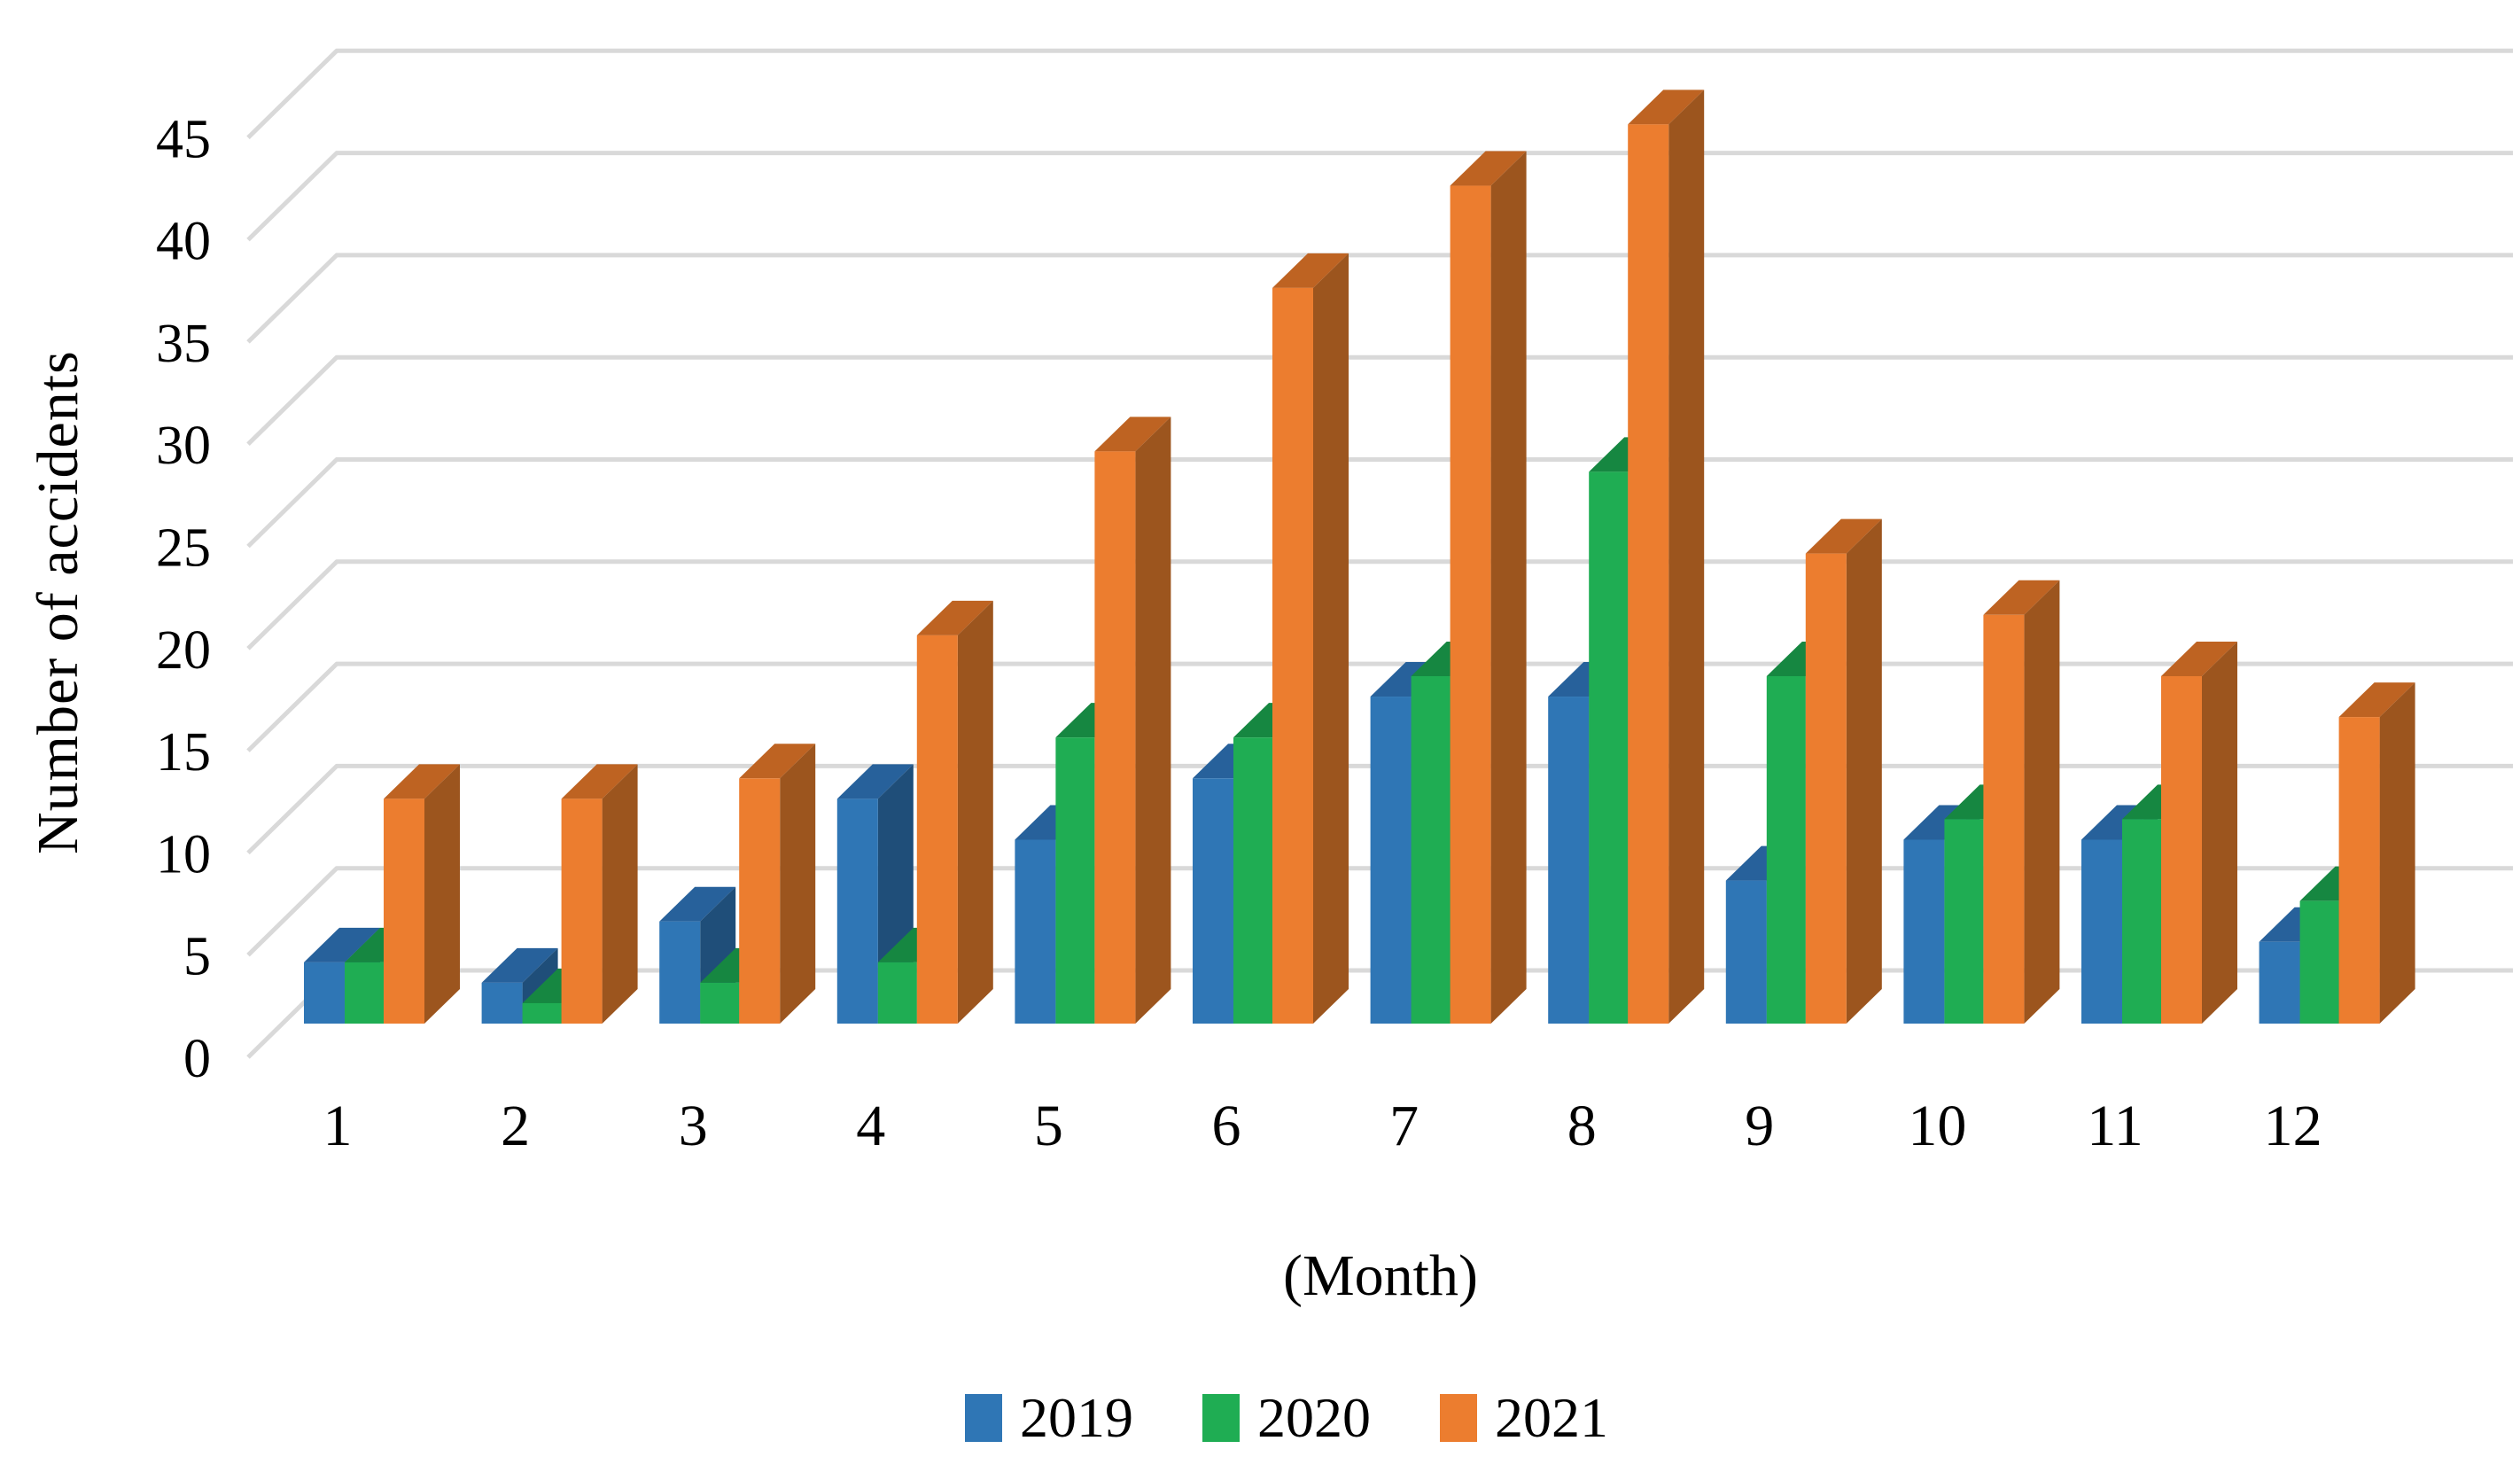 Image resolution: width=2520 pixels, height=1480 pixels. What do you see at coordinates (2279, 982) in the screenshot?
I see `bar-2019-m12` at bounding box center [2279, 982].